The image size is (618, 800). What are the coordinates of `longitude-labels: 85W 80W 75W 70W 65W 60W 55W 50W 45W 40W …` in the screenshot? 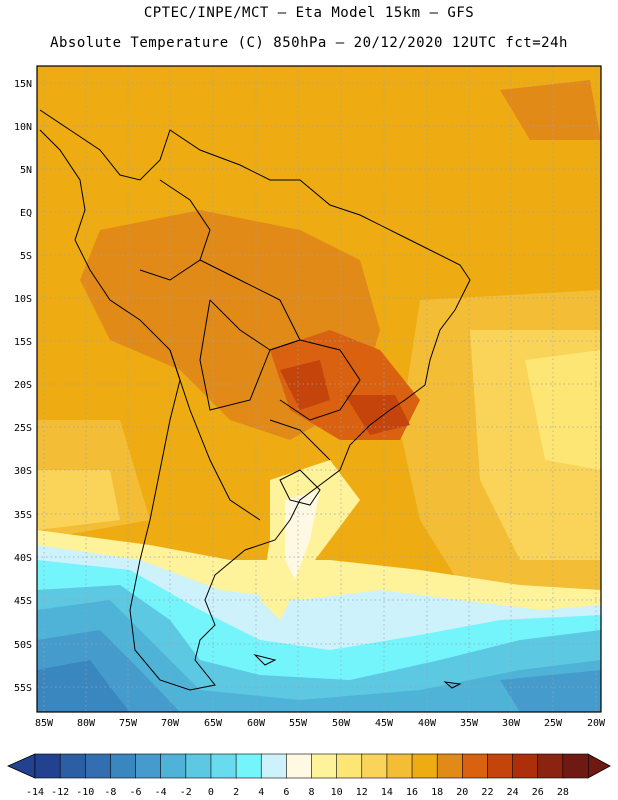 It's located at (320, 723).